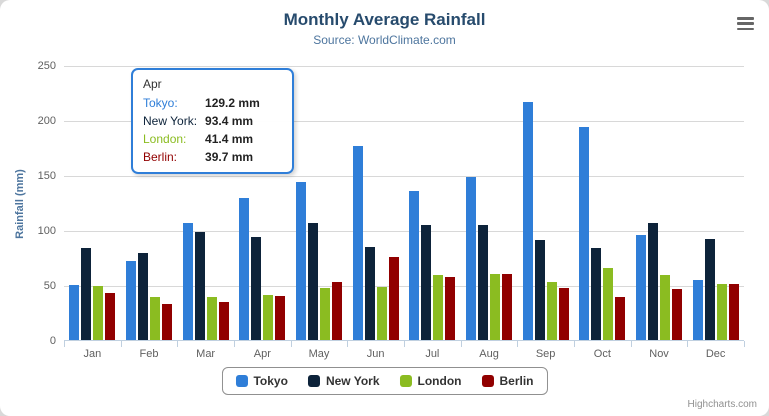  Describe the element at coordinates (596, 294) in the screenshot. I see `bar-new-york-oct` at that location.